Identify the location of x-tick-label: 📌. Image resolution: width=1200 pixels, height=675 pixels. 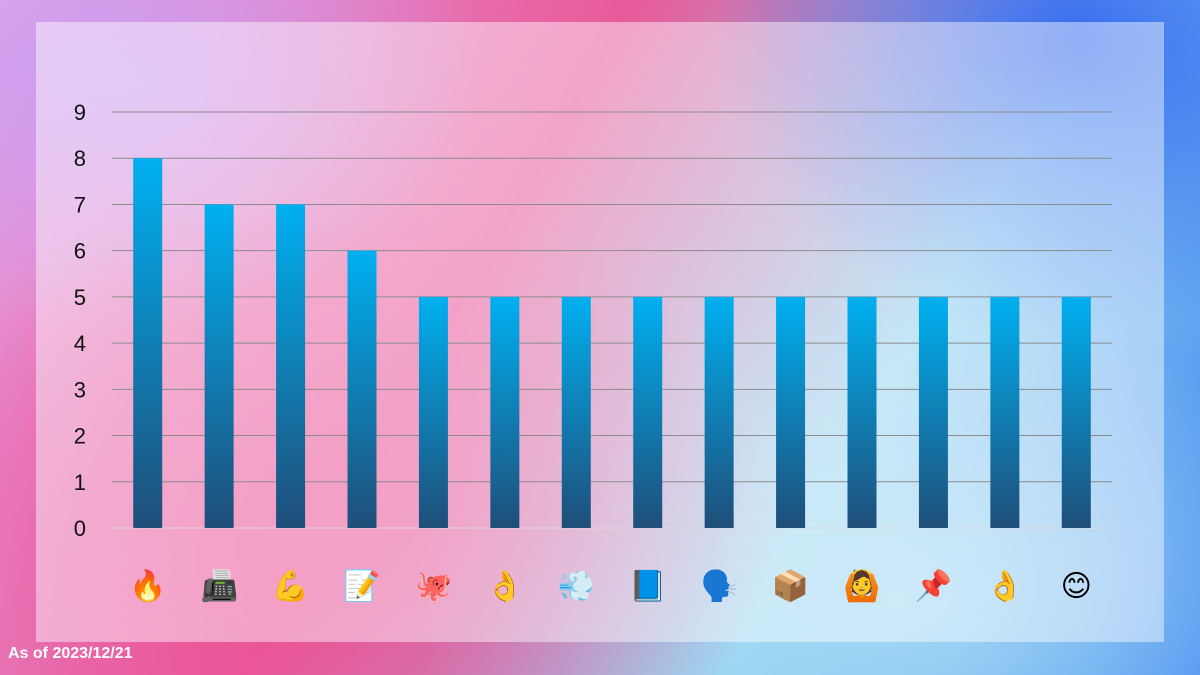
(933, 585).